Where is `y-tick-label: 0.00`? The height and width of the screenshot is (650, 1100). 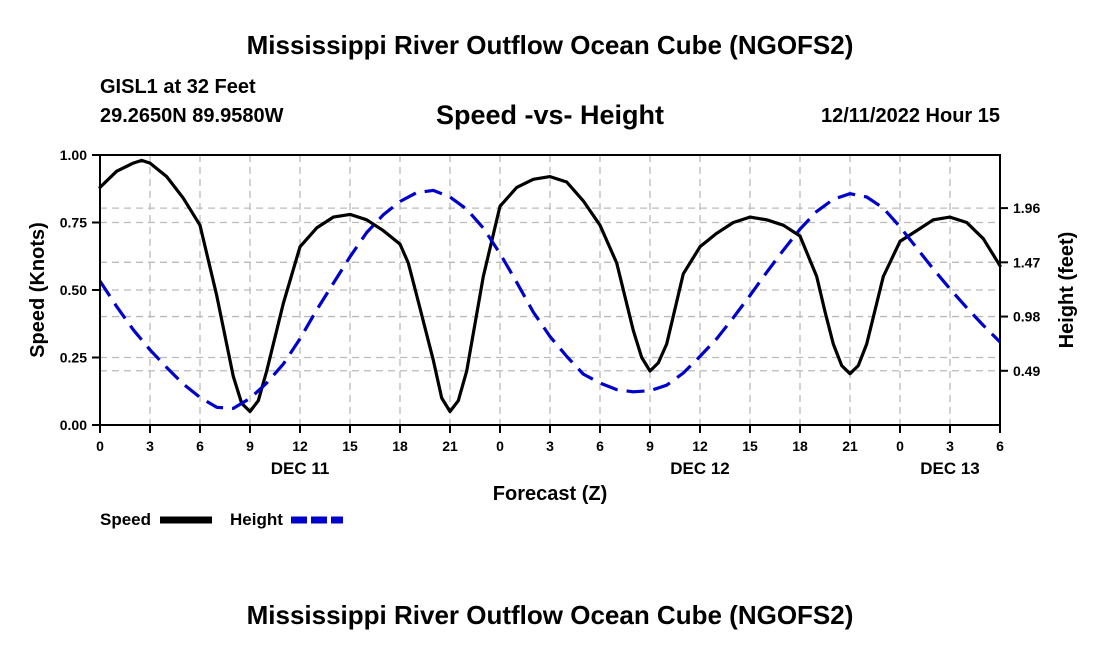 y-tick-label: 0.00 is located at coordinates (73, 425).